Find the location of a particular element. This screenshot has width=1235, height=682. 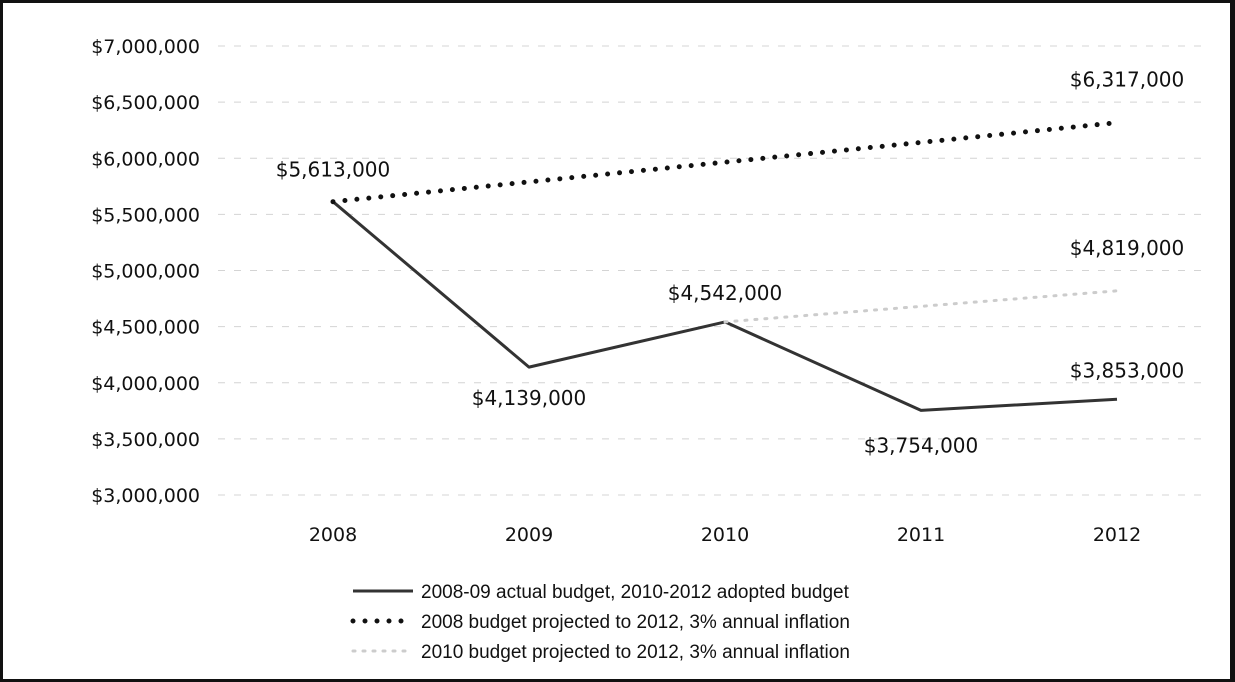

x-tick-label: 2008 is located at coordinates (333, 535).